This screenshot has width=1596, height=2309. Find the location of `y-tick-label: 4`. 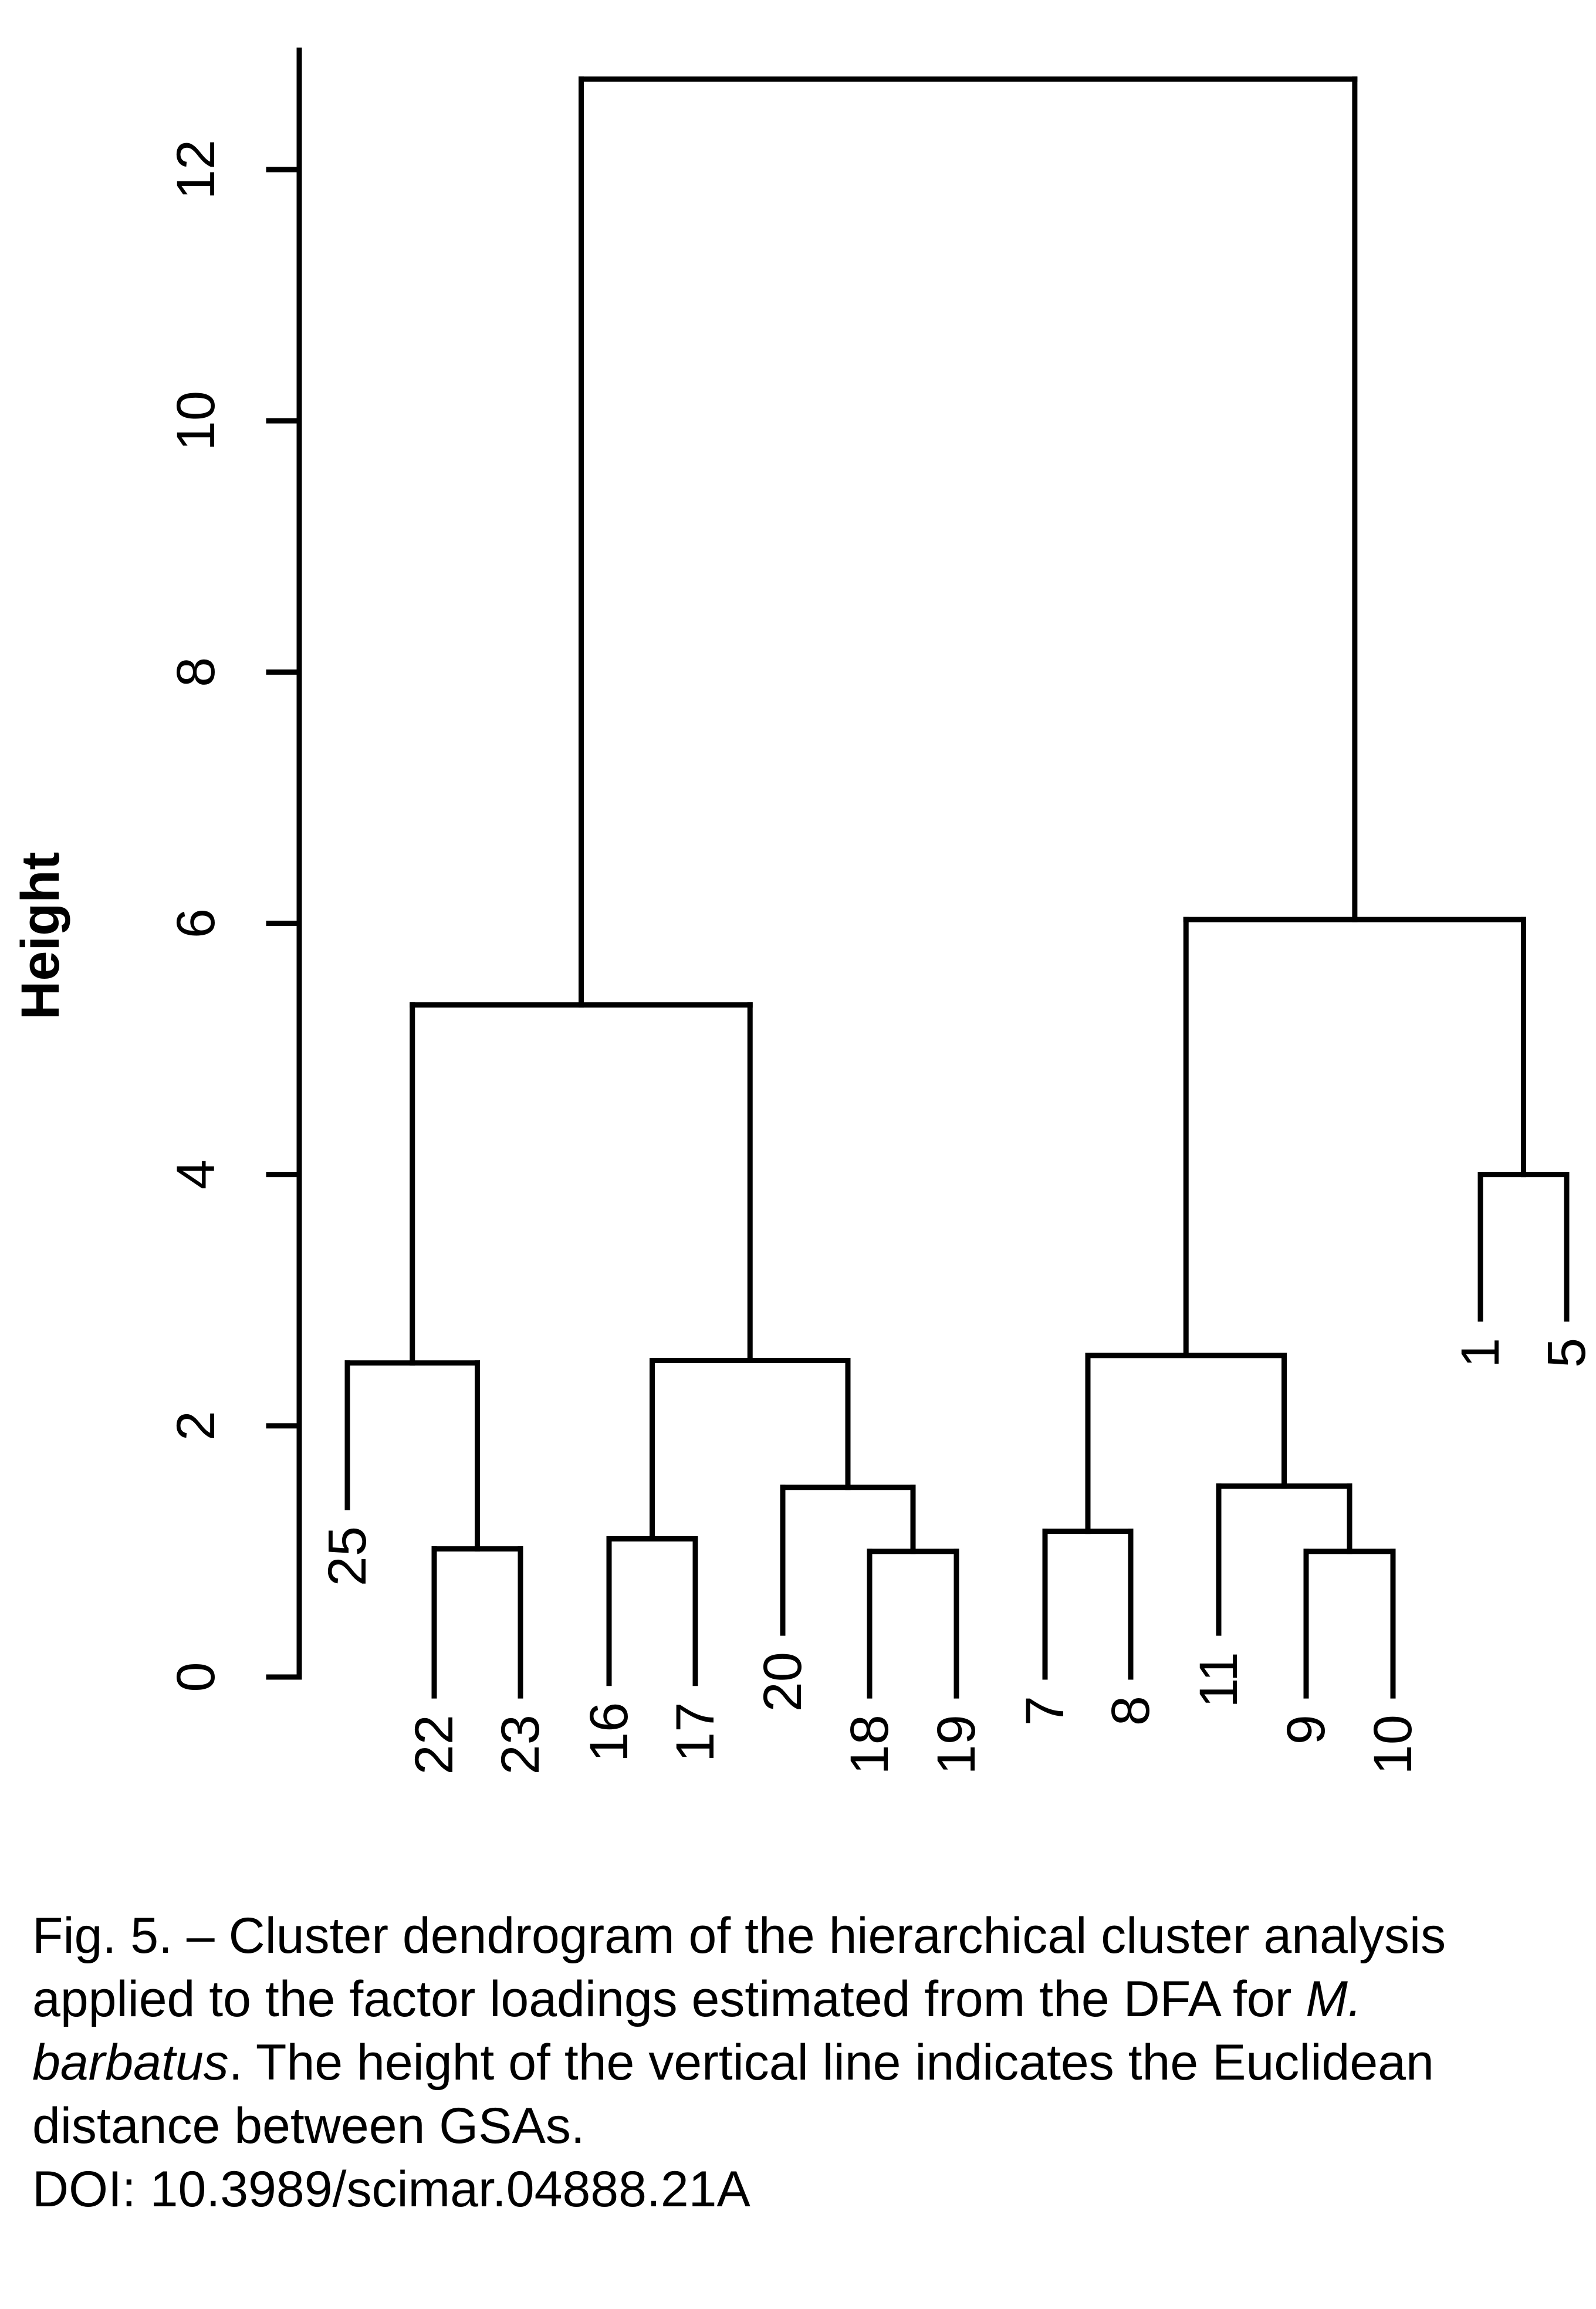

y-tick-label: 4 is located at coordinates (196, 1174).